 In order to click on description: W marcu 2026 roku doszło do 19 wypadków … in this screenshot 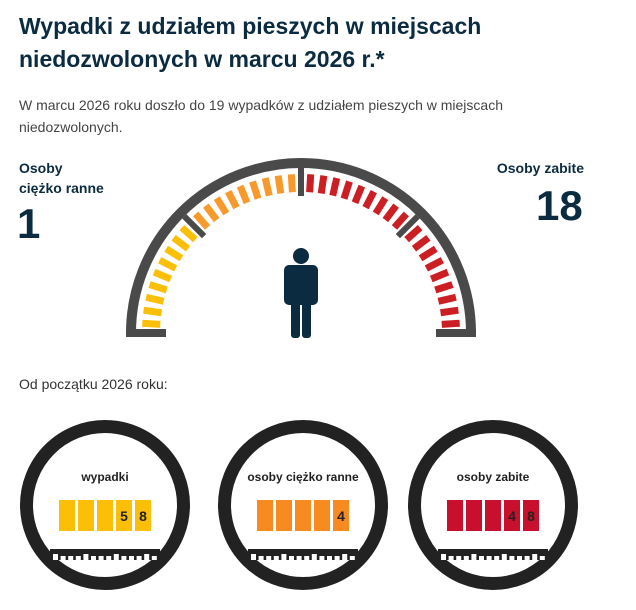, I will do `click(261, 116)`.